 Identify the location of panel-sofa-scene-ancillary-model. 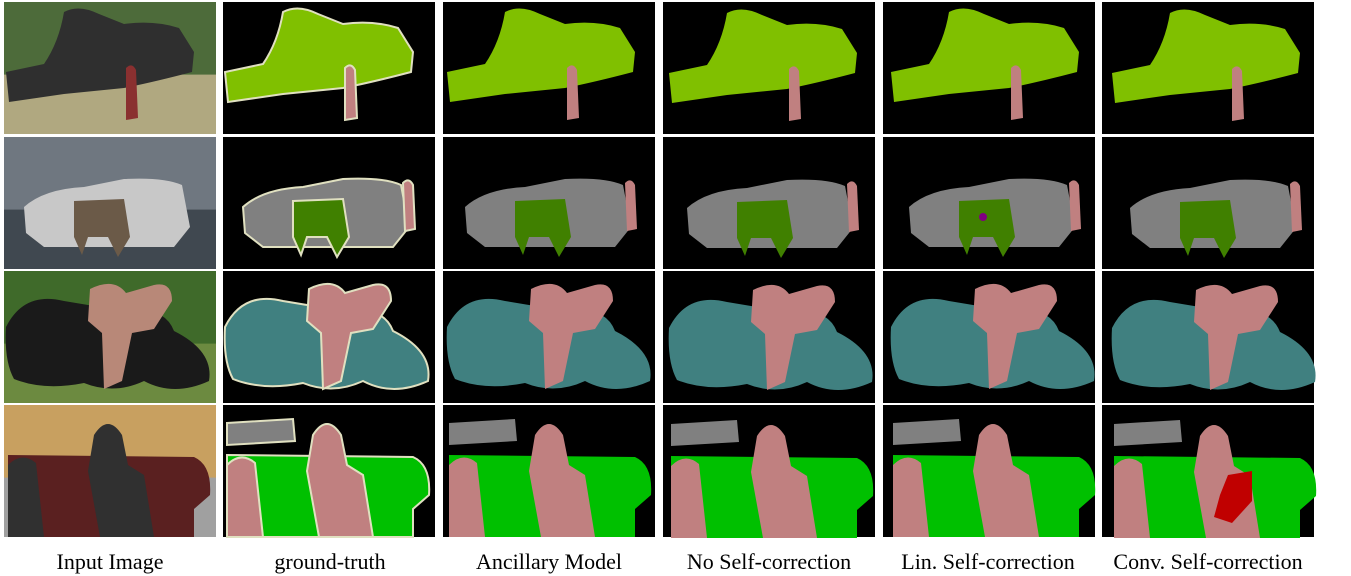
(549, 471).